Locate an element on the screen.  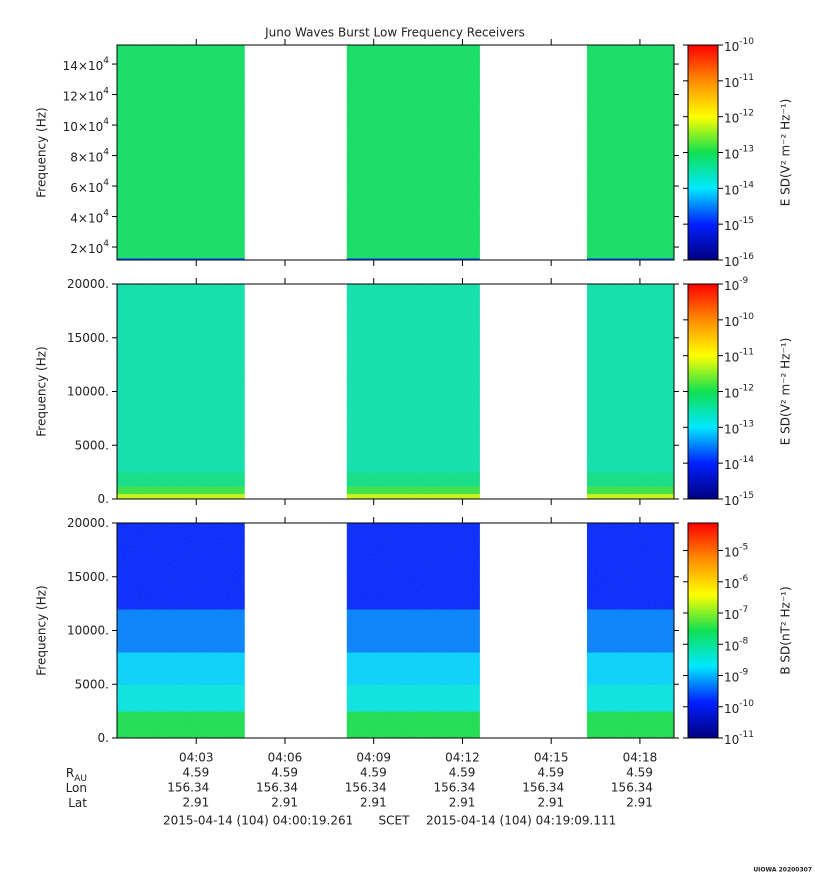
colorbar-tick-label: 10⁻¹² is located at coordinates (739, 391).